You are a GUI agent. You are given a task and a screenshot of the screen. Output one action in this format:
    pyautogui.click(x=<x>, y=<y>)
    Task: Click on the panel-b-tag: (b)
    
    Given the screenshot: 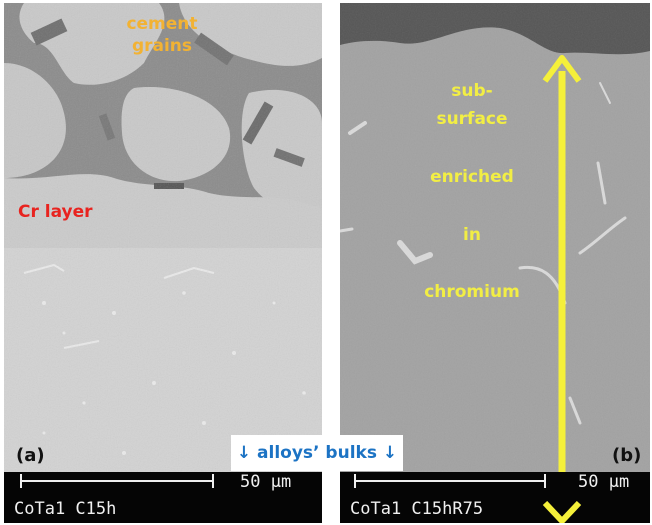 What is the action you would take?
    pyautogui.click(x=627, y=455)
    